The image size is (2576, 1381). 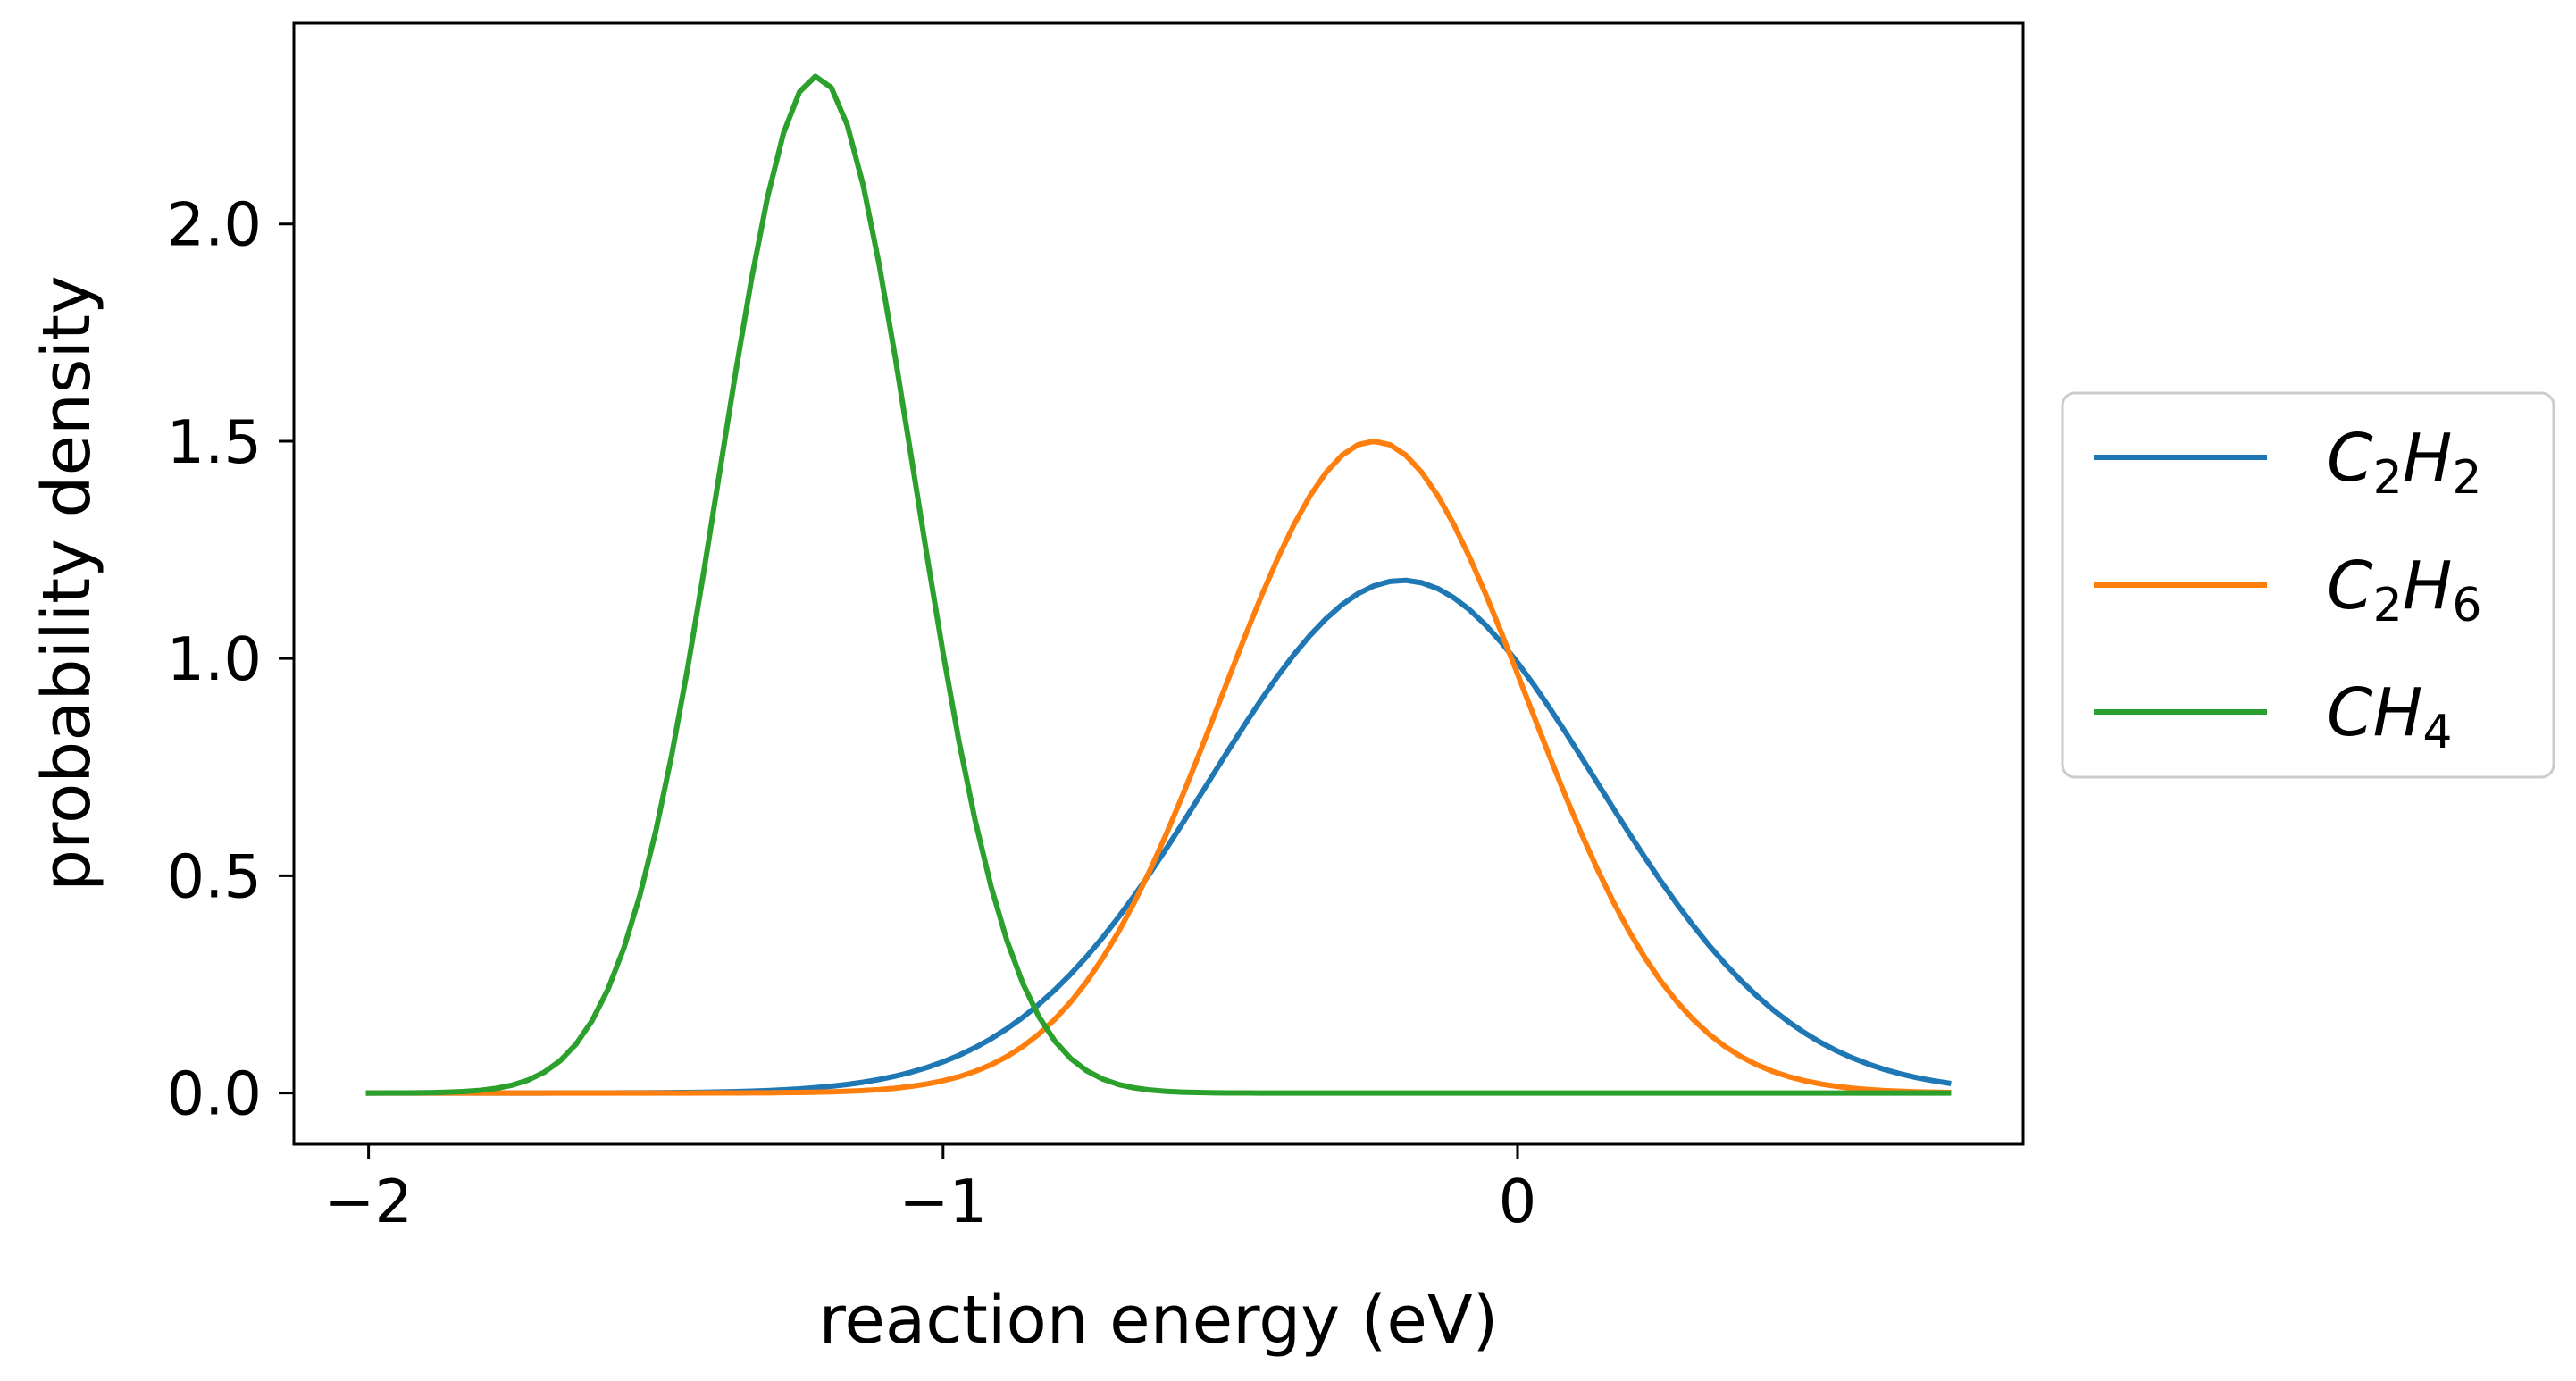 I want to click on x-axis: −2 −1 0, so click(x=930, y=1190).